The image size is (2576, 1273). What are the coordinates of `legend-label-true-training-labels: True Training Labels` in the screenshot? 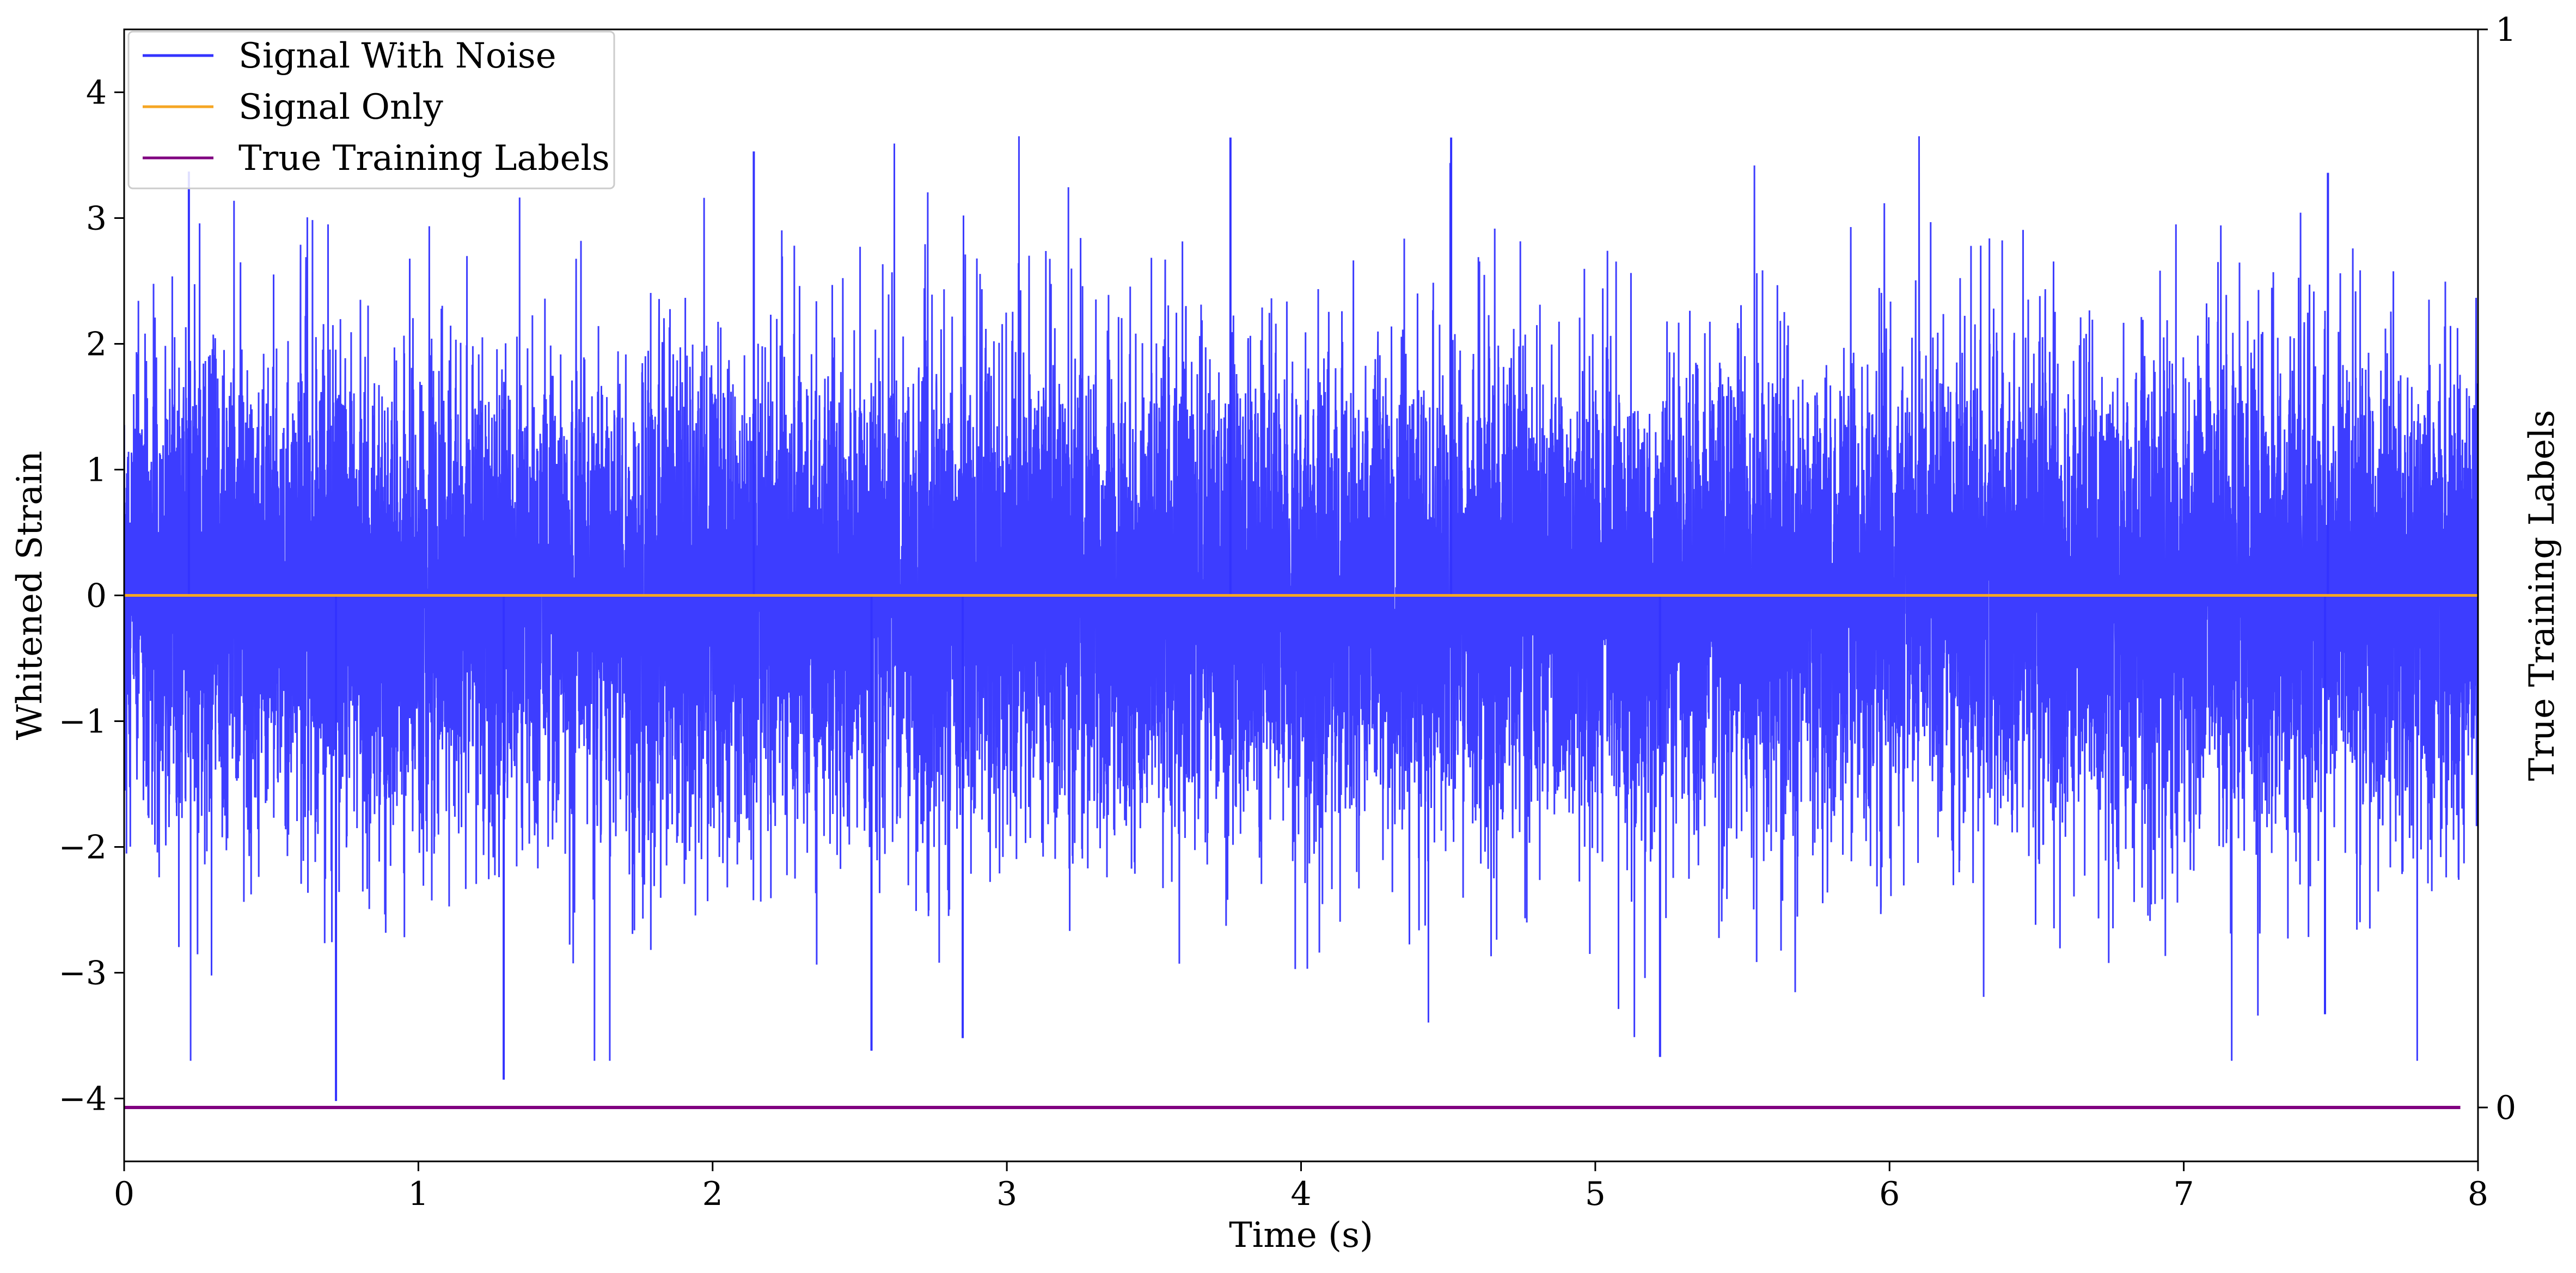 It's located at (424, 158).